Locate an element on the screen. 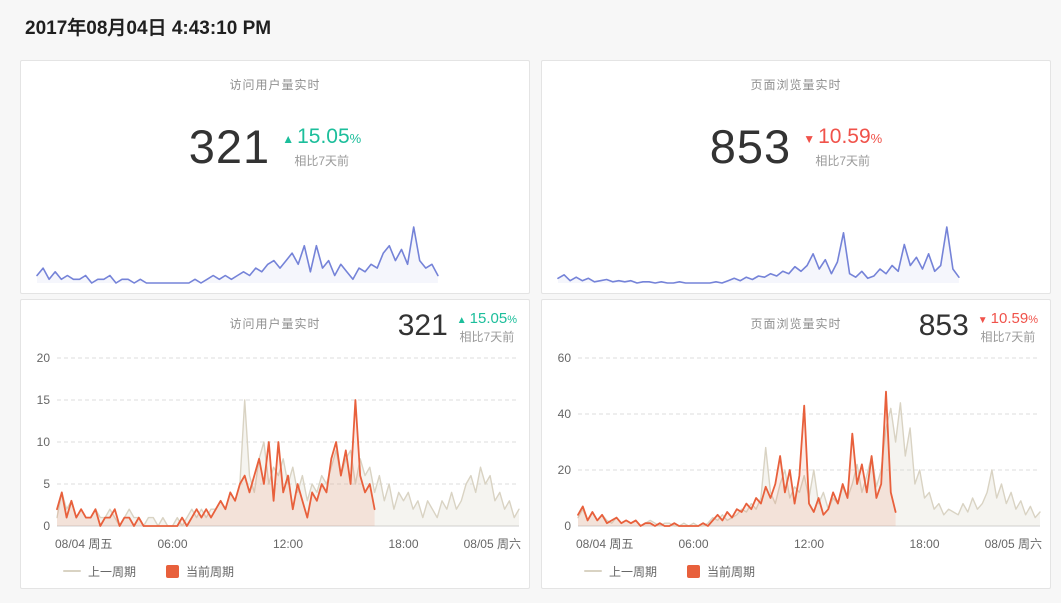  svg-text: 10 is located at coordinates (44, 442).